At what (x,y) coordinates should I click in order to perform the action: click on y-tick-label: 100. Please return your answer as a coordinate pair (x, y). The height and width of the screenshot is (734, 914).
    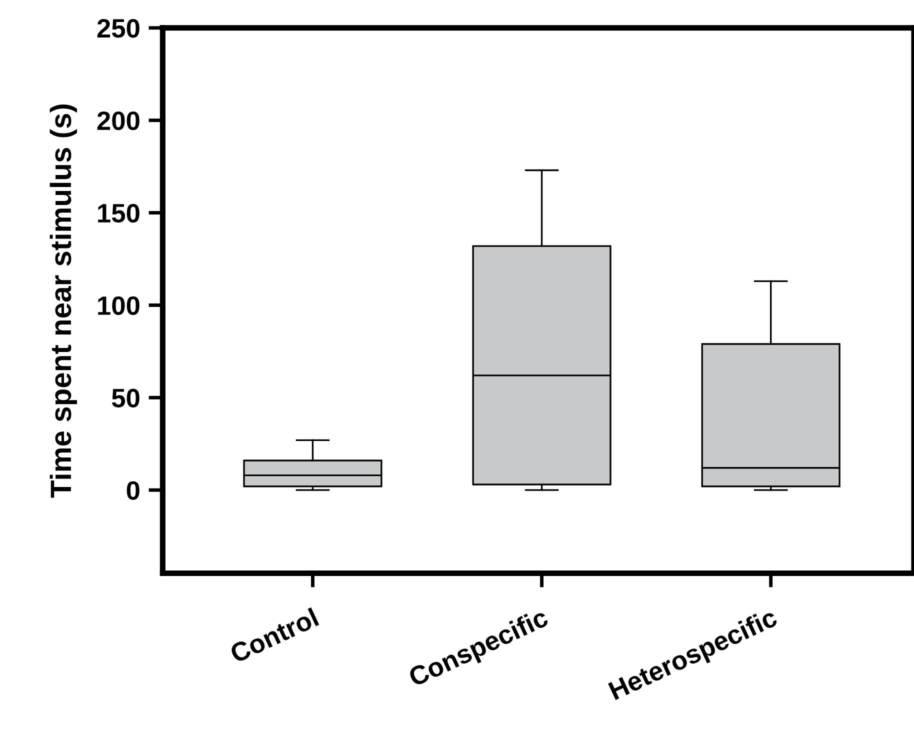
    Looking at the image, I should click on (119, 306).